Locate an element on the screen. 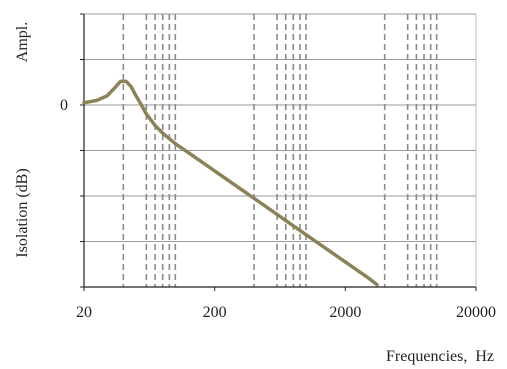  x-tick-labels: 20 200 2000 20000 is located at coordinates (286, 312).